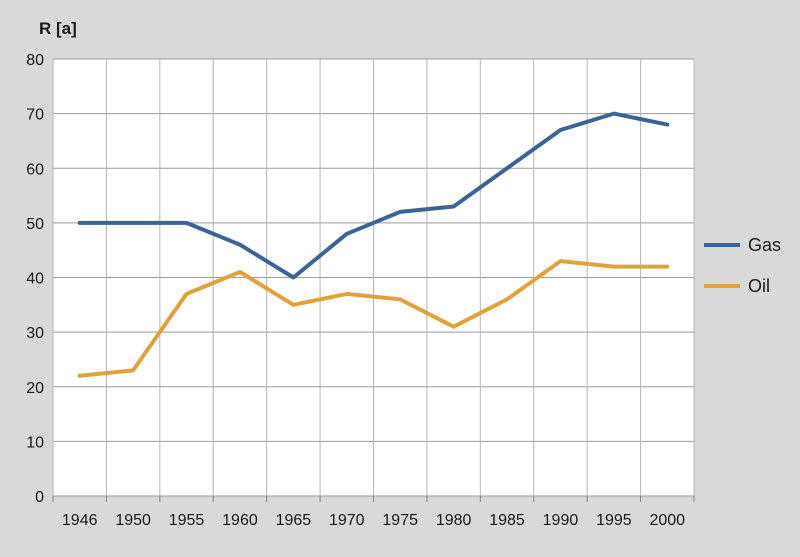 The image size is (800, 557). What do you see at coordinates (759, 286) in the screenshot?
I see `legend-label-oil: Oil` at bounding box center [759, 286].